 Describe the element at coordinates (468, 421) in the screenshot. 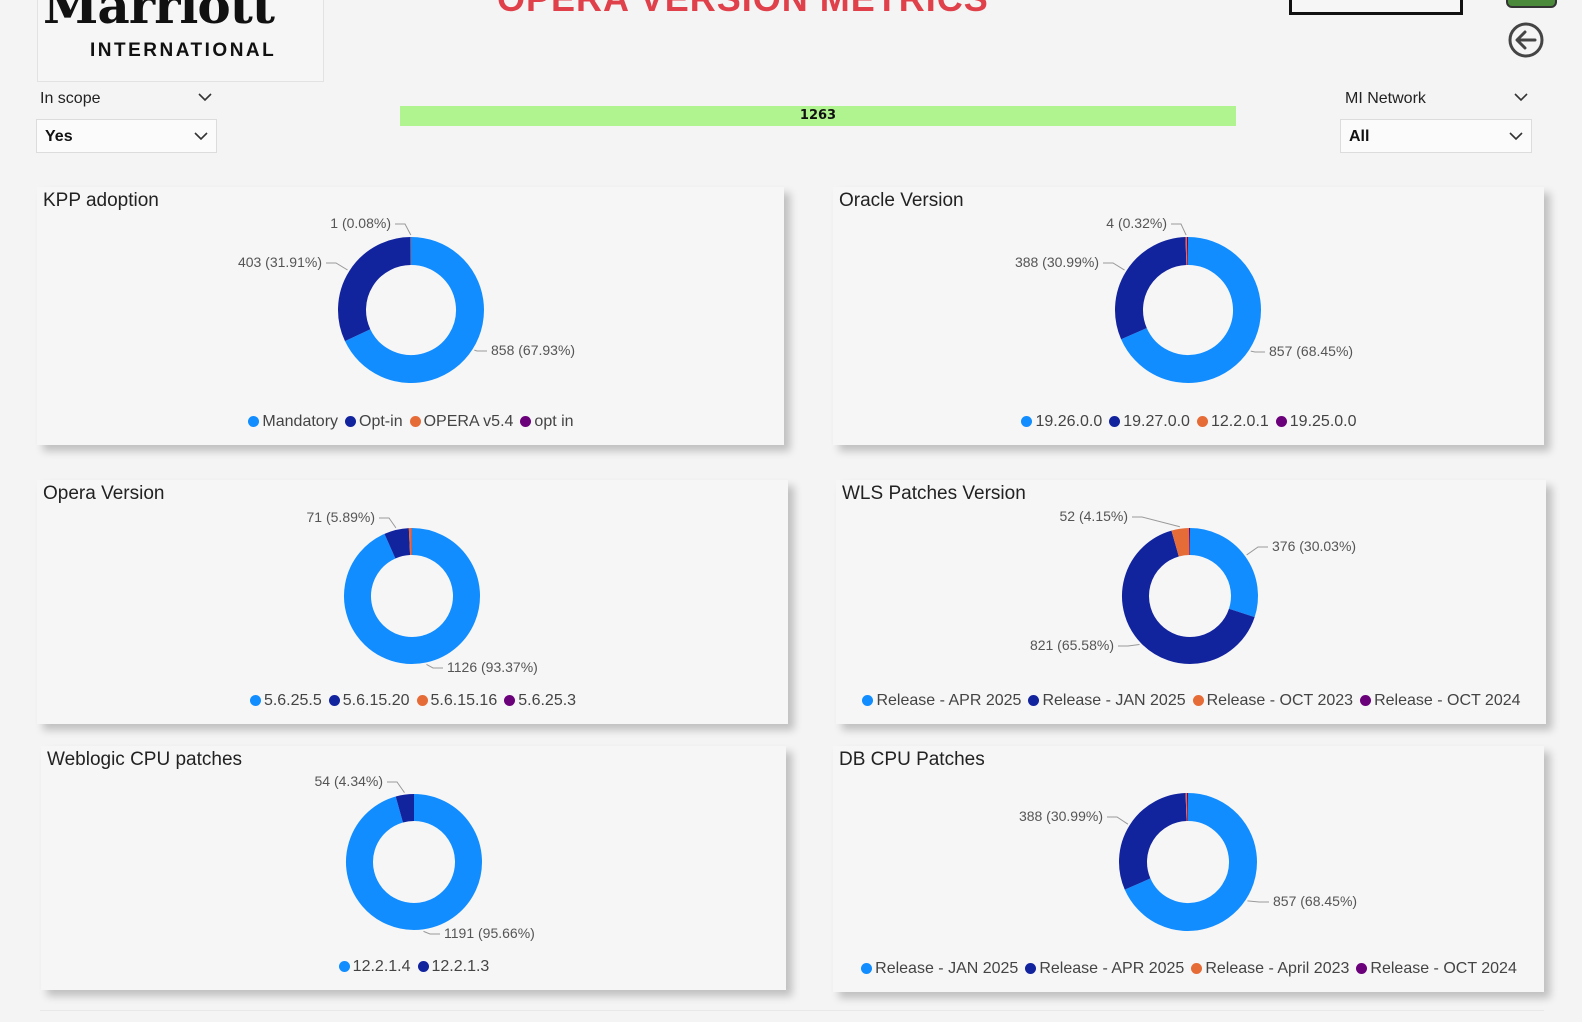

I see `legend-label: OPERA v5.4` at that location.